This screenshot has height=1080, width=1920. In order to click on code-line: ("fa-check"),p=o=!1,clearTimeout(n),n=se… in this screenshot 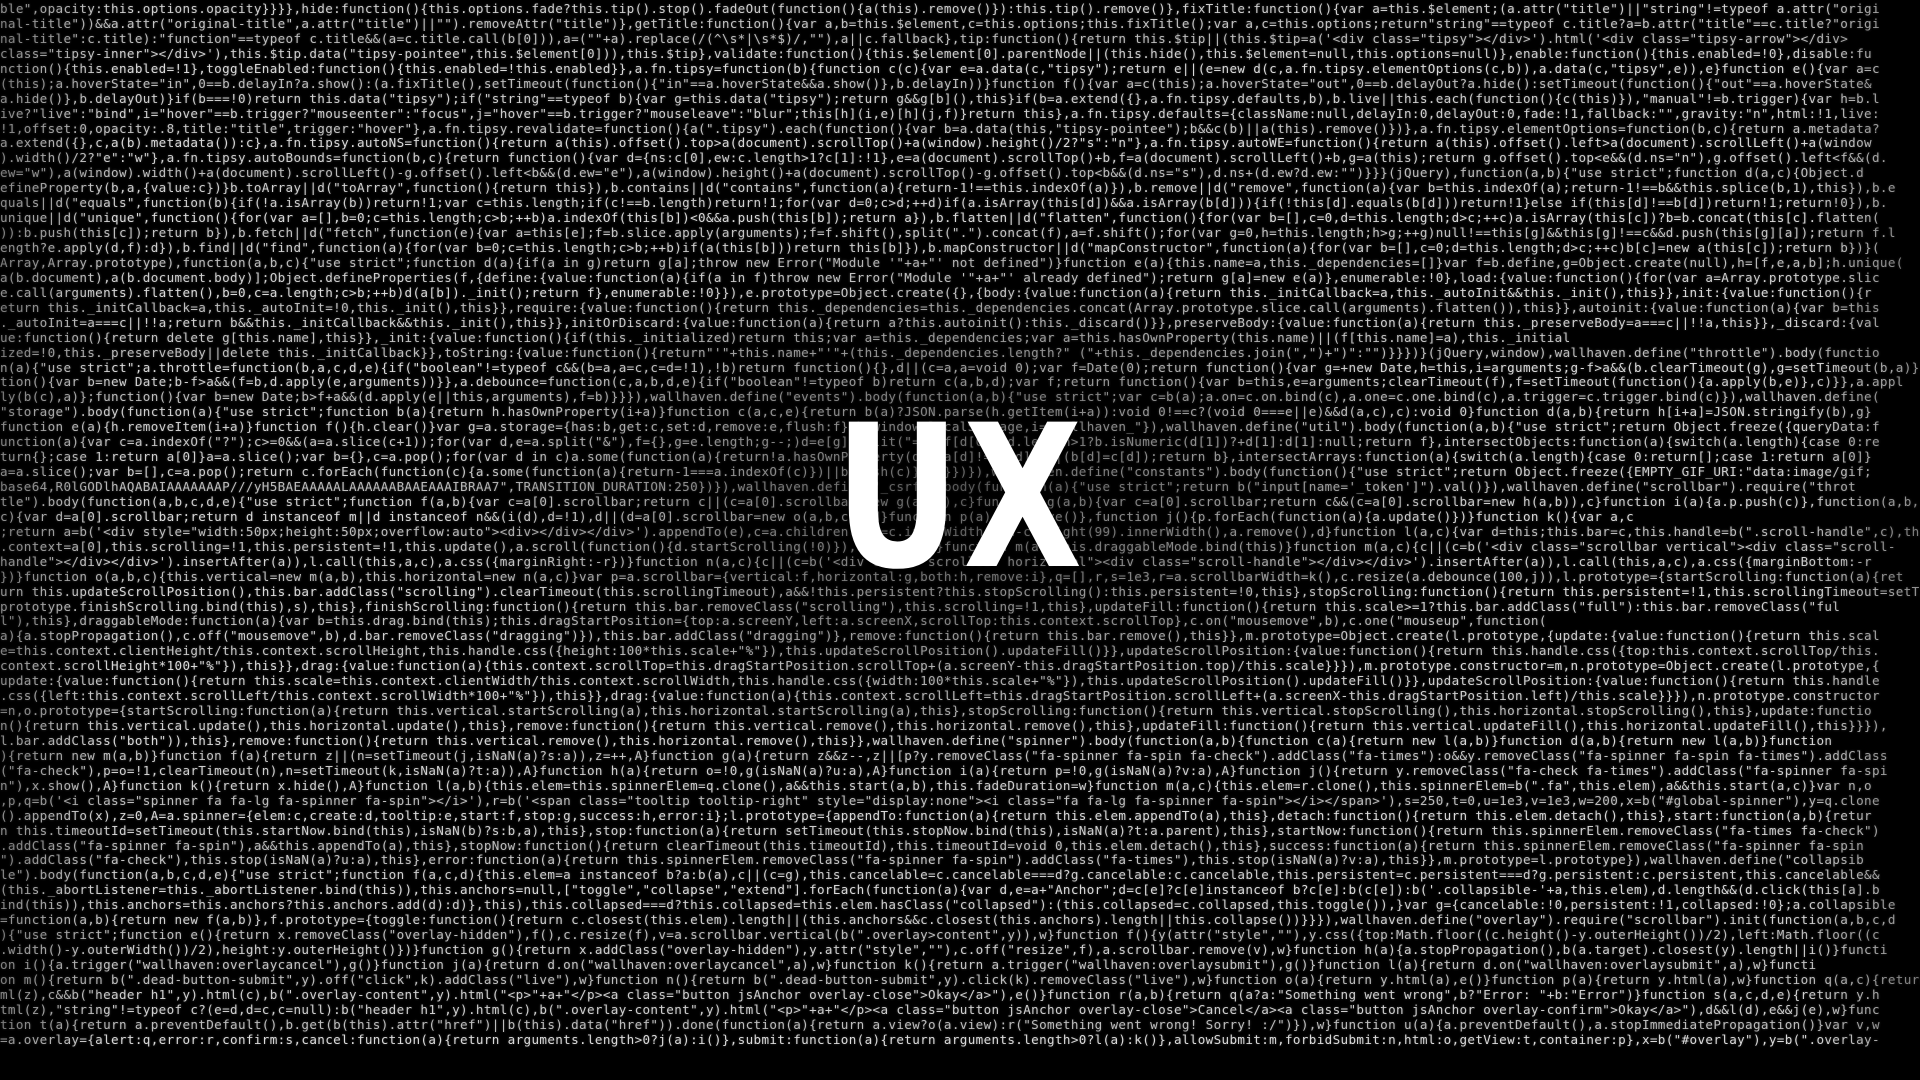, I will do `click(944, 770)`.